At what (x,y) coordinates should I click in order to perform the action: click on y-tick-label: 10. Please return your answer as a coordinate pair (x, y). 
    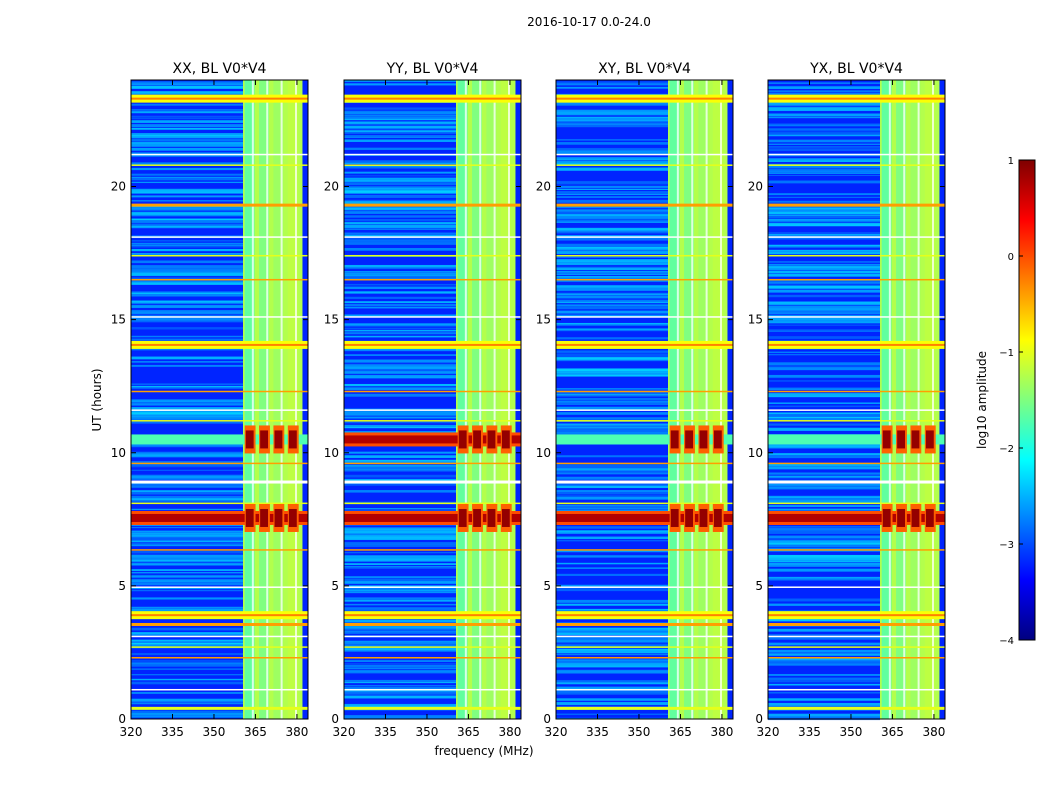
    Looking at the image, I should click on (118, 453).